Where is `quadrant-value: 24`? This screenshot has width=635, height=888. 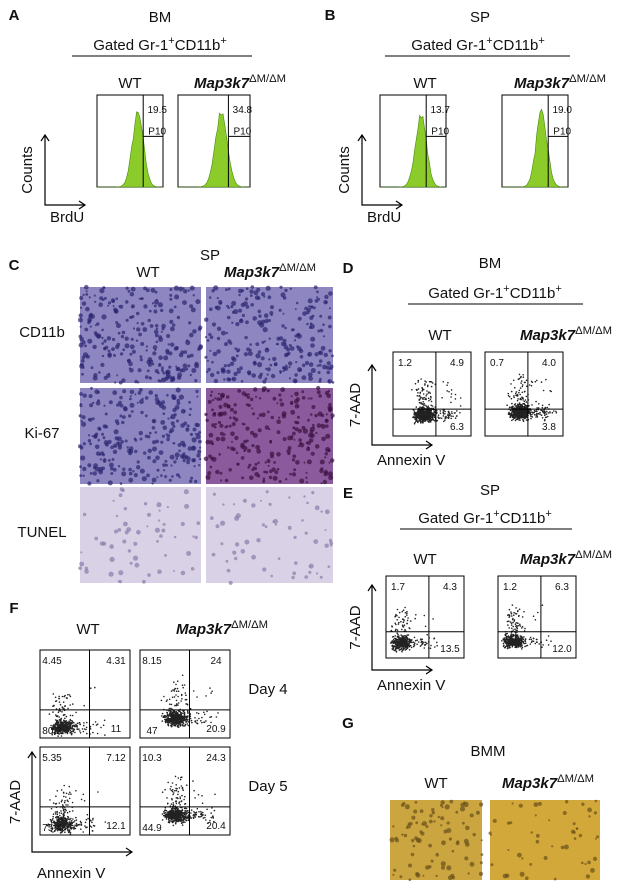
quadrant-value: 24 is located at coordinates (216, 661).